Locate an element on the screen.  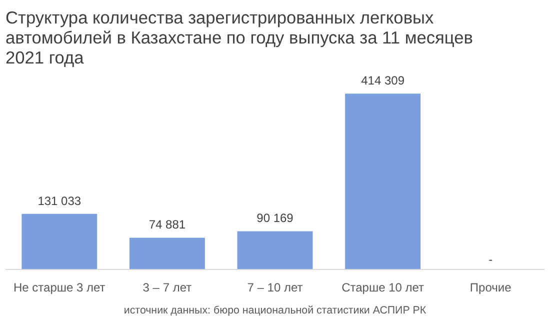
data-label: 74 881 is located at coordinates (167, 225).